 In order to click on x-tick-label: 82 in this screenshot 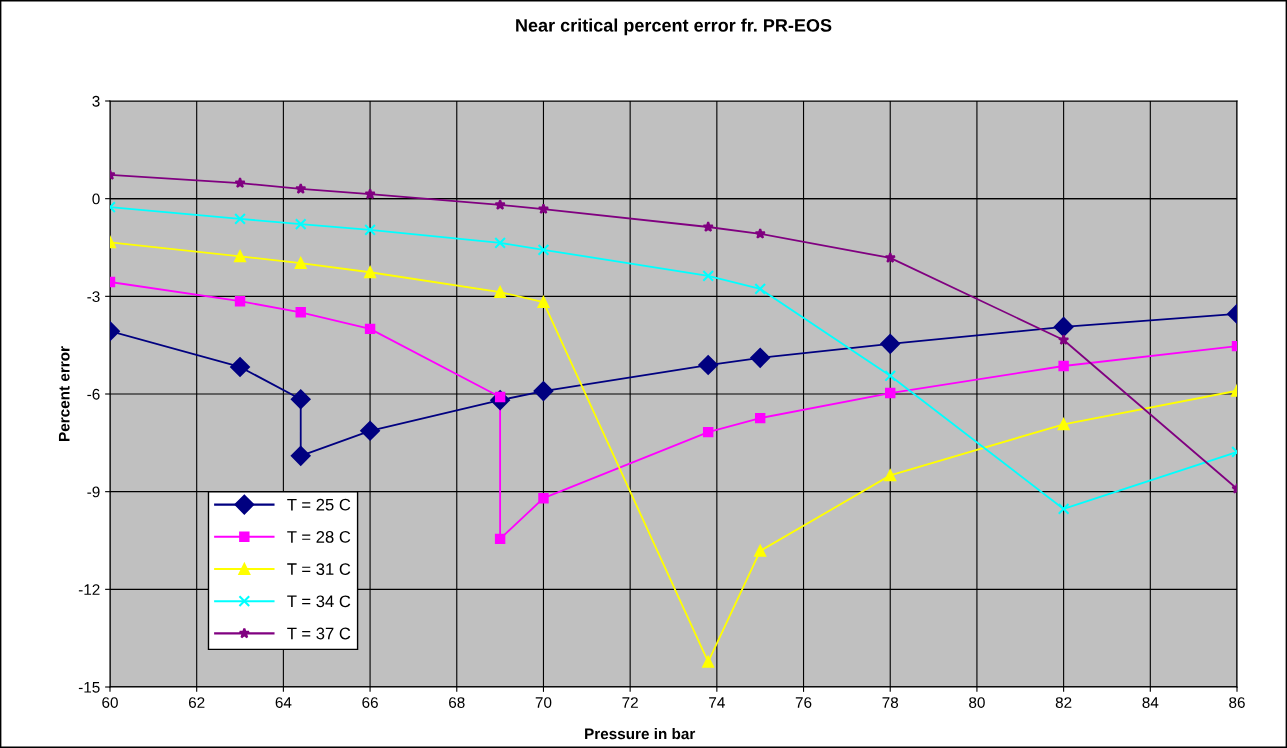, I will do `click(1063, 702)`.